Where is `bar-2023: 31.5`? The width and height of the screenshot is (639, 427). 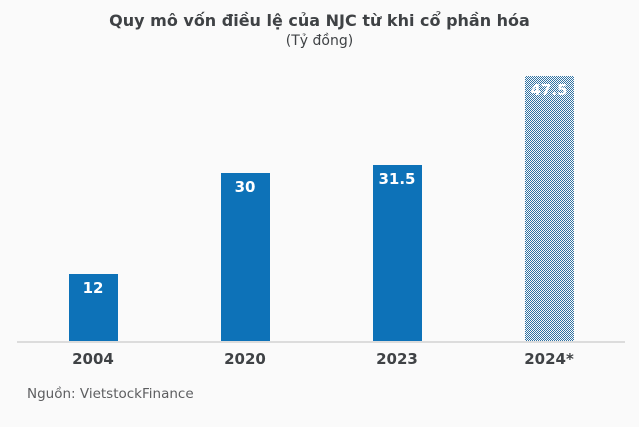
bar-2023: 31.5 is located at coordinates (397, 253).